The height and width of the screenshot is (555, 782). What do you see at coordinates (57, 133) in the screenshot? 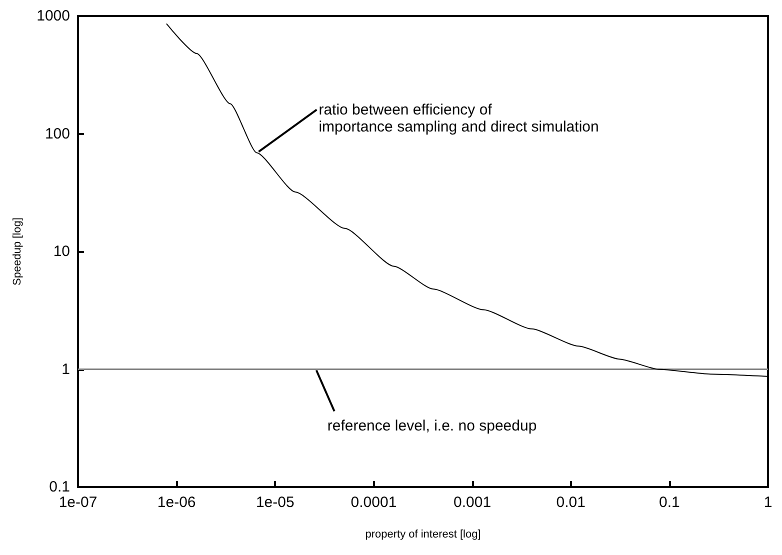
I see `y-tick-label: 100` at bounding box center [57, 133].